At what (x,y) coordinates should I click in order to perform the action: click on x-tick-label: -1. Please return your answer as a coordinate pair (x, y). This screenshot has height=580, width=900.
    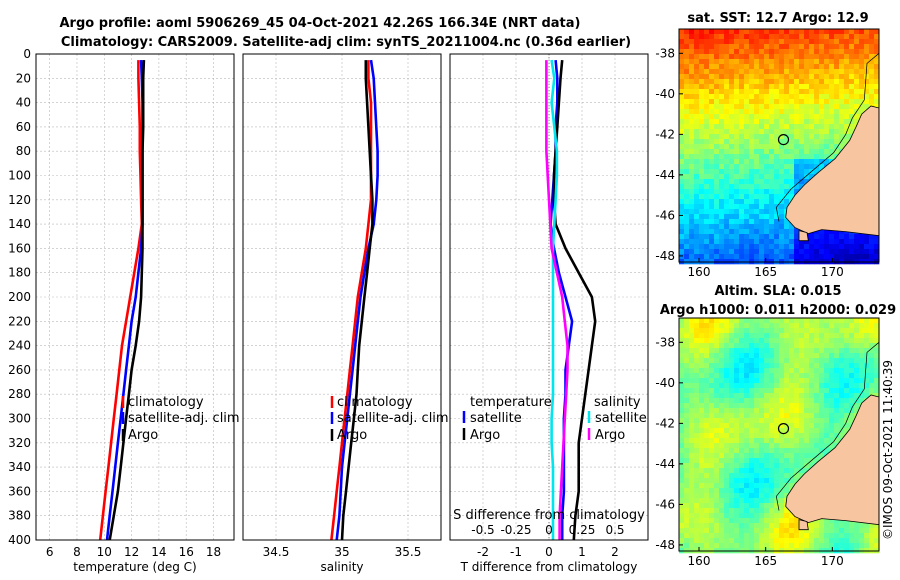
    Looking at the image, I should click on (516, 552).